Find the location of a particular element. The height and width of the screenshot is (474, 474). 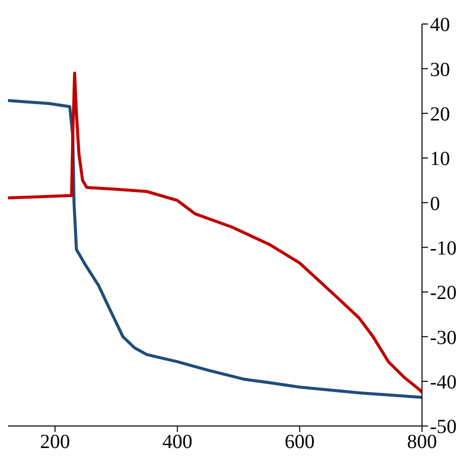

y-tick-label: -10 is located at coordinates (443, 248).